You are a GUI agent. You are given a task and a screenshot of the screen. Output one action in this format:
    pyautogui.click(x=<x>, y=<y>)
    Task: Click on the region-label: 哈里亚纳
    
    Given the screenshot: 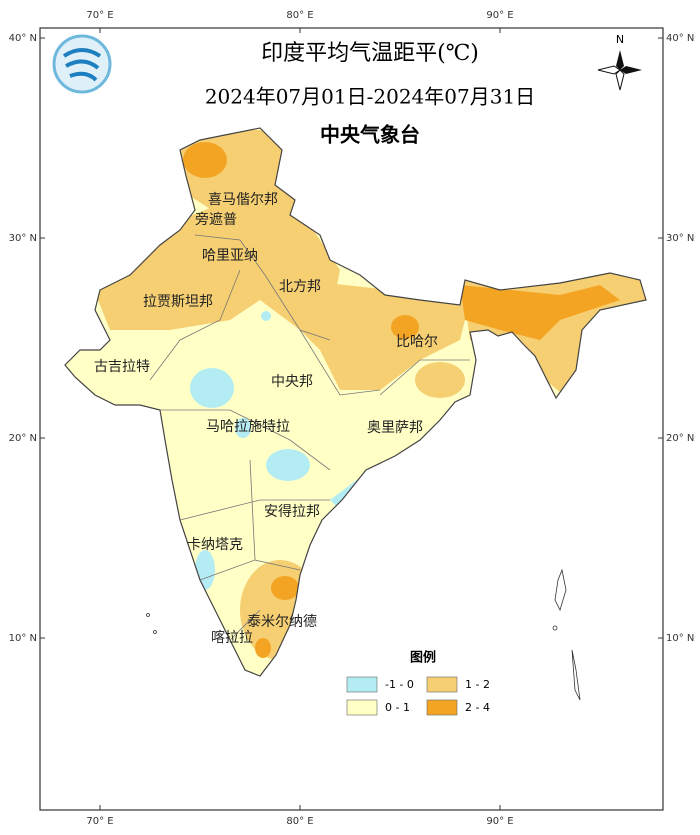 What is the action you would take?
    pyautogui.click(x=230, y=256)
    